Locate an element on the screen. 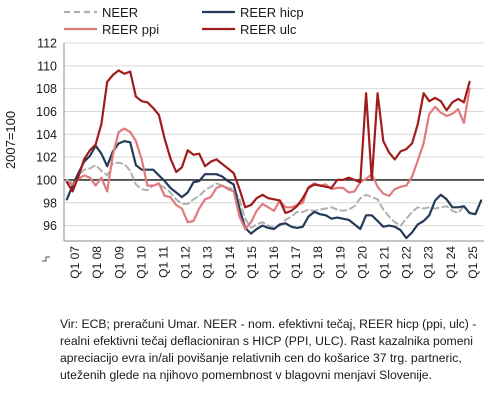 Image resolution: width=490 pixels, height=401 pixels. legend-label-reer-ulc: REER ulc is located at coordinates (268, 29).